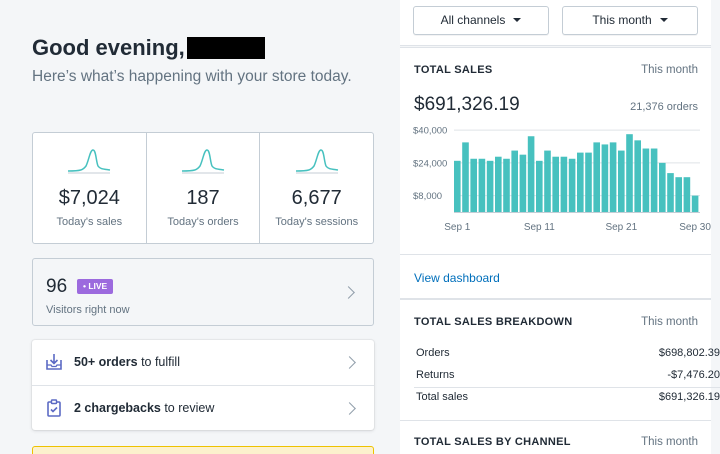 This screenshot has height=454, width=720. Describe the element at coordinates (555, 277) in the screenshot. I see `view-dashboard-section: View dashboard` at that location.